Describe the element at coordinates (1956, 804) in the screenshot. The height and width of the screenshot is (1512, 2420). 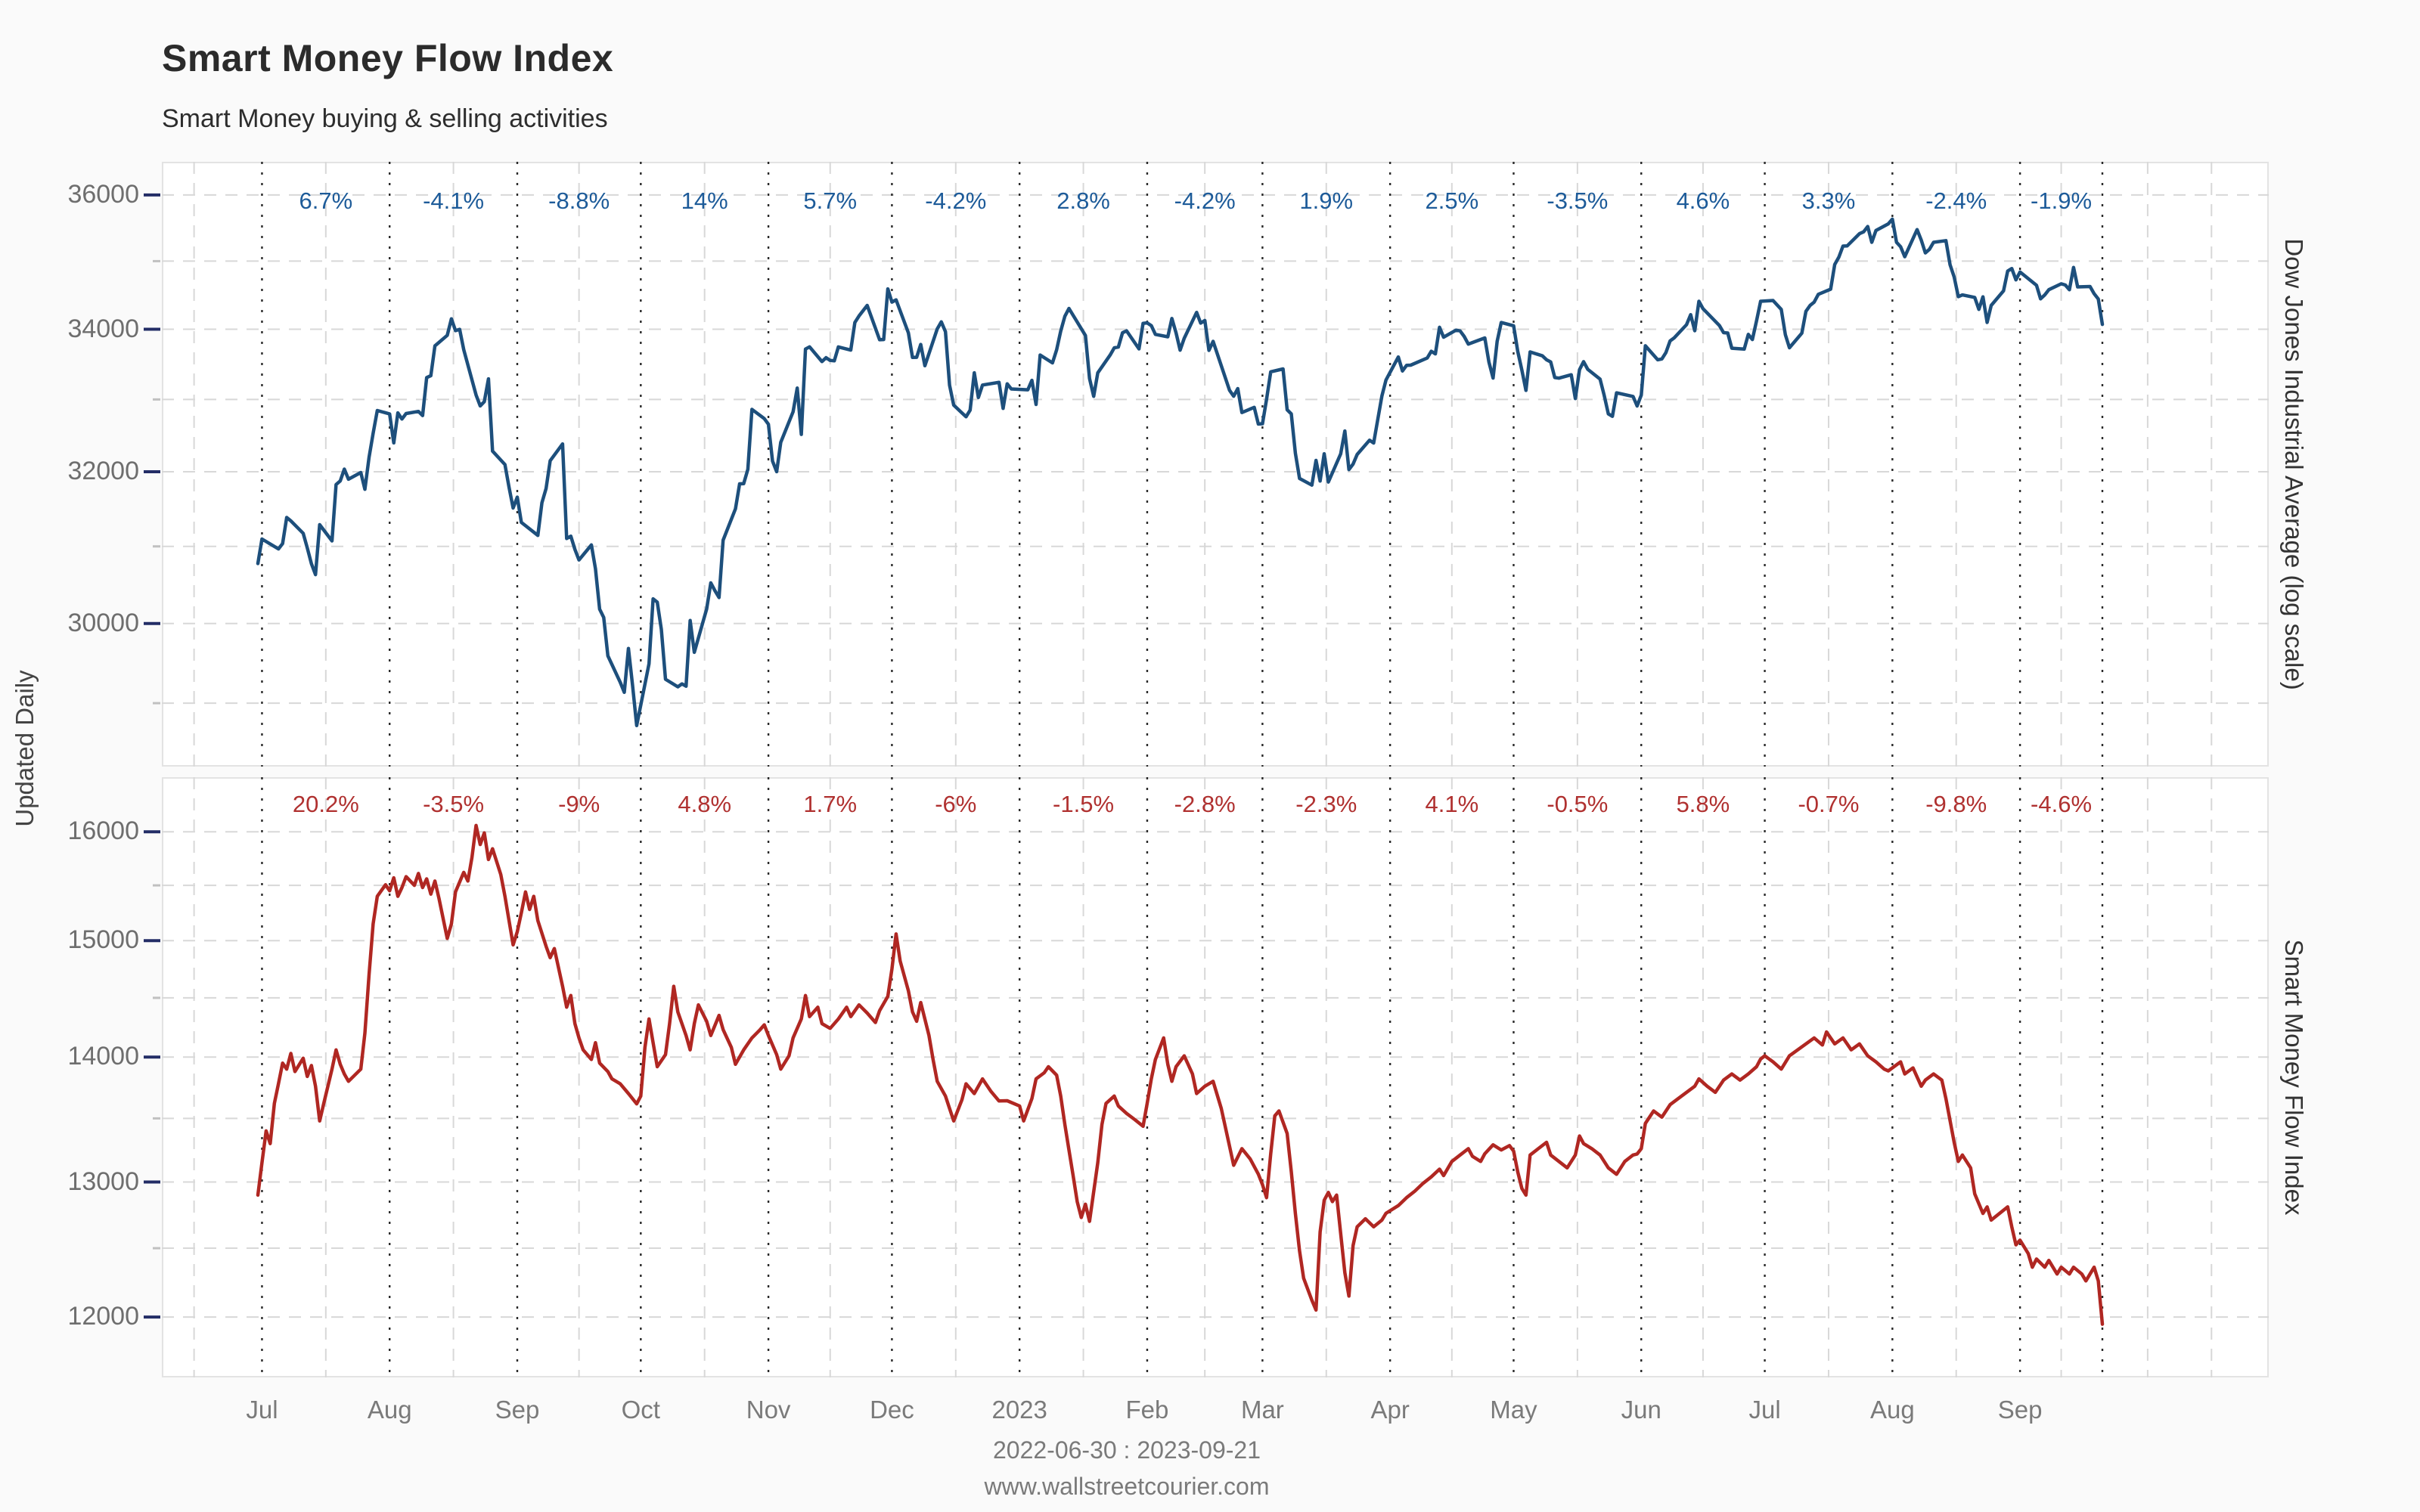
I see `smfi-monthly-return-label: -9.8%` at that location.